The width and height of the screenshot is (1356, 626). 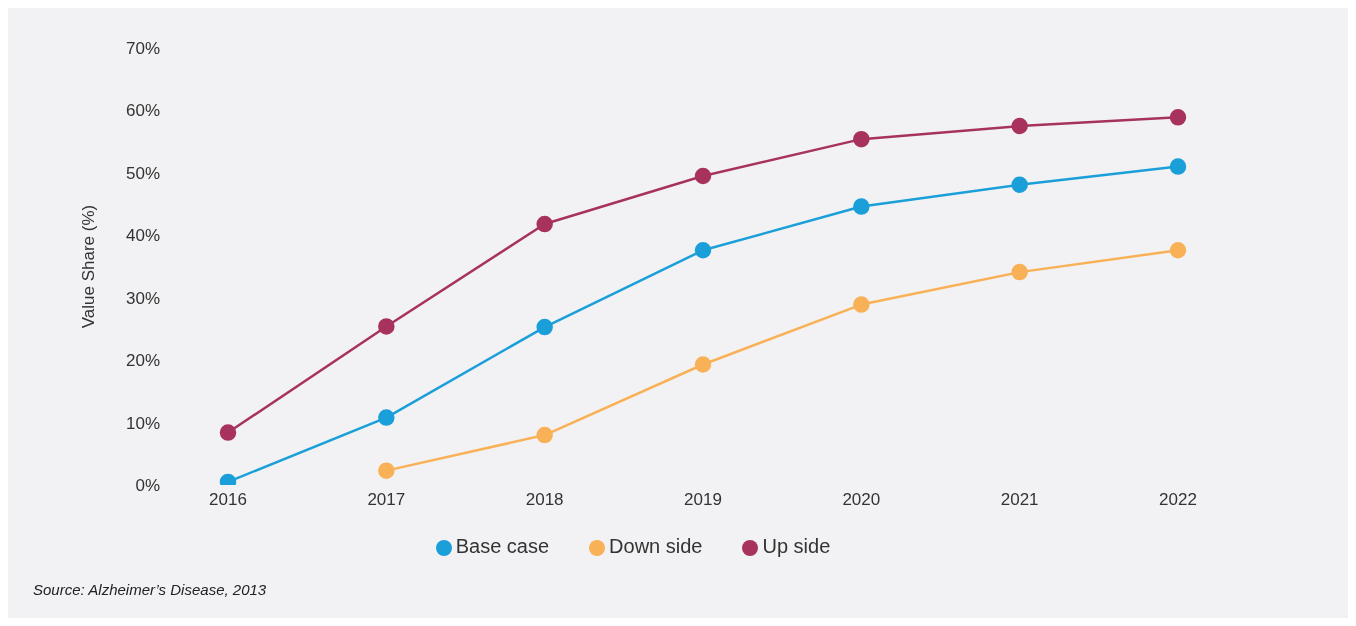 What do you see at coordinates (1178, 500) in the screenshot?
I see `x-tick-label: 2022` at bounding box center [1178, 500].